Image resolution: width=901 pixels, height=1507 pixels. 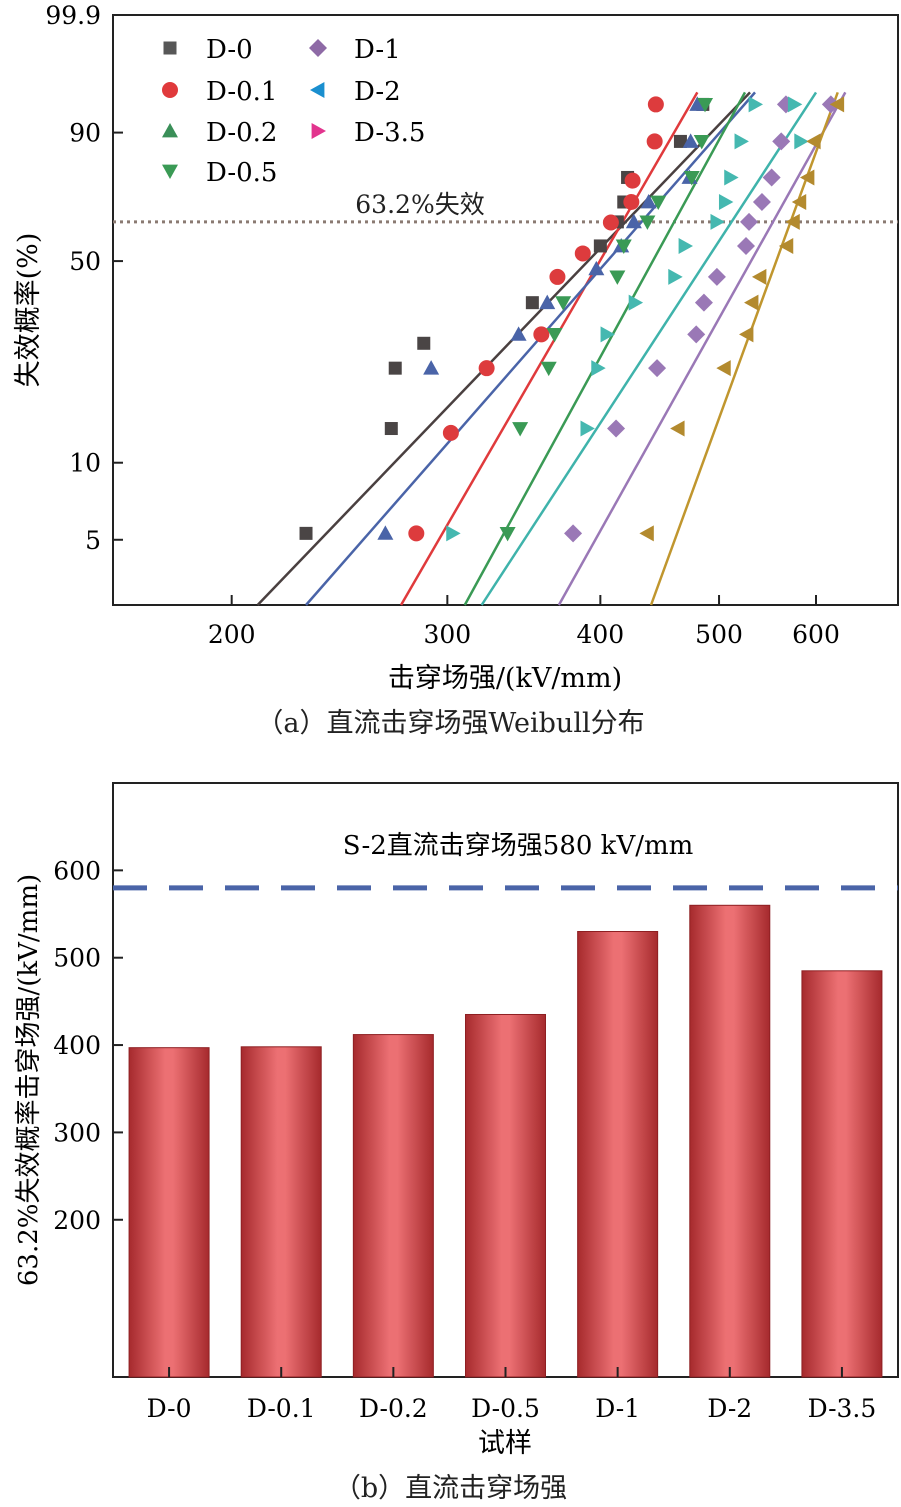 I want to click on weibull-x-tick-label: 200, so click(x=232, y=634).